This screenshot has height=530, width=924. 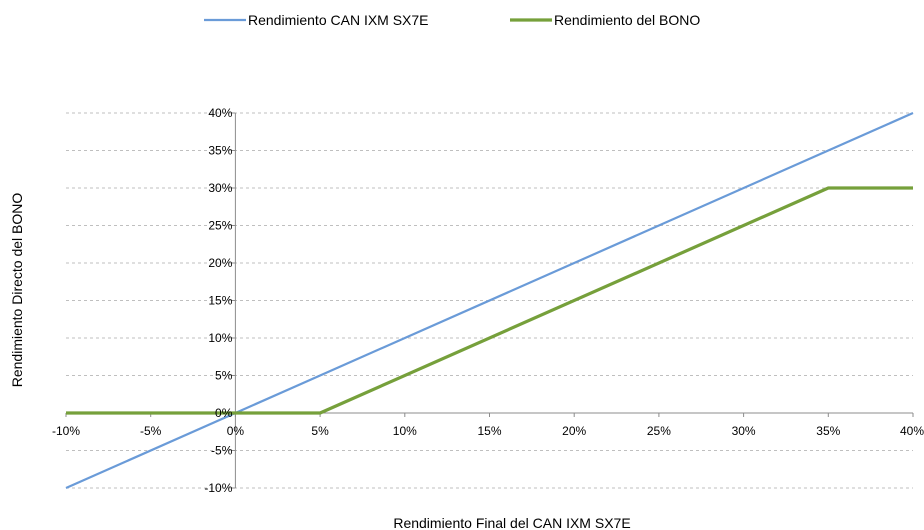 What do you see at coordinates (17, 290) in the screenshot?
I see `y-axis-title: Rendimiento Directo del BONO` at bounding box center [17, 290].